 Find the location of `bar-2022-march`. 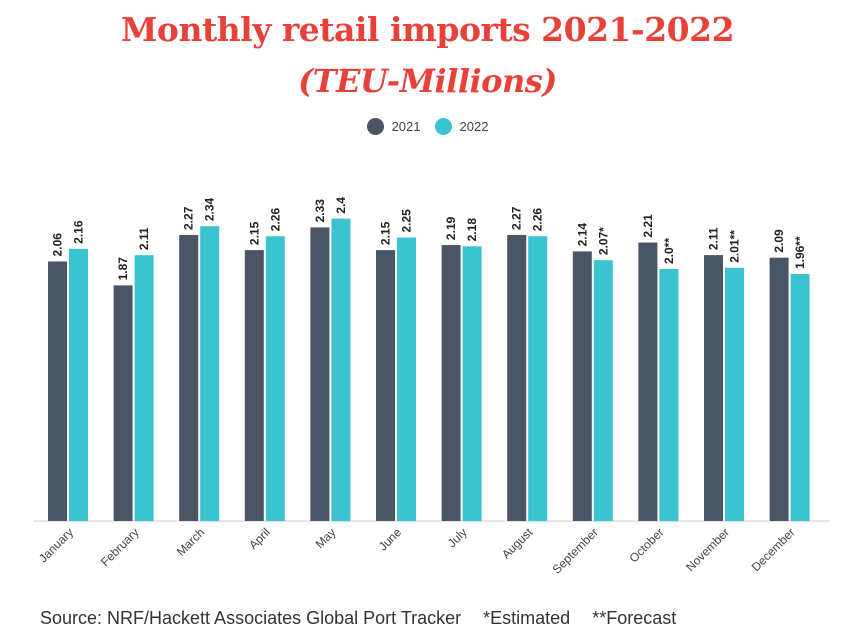

bar-2022-march is located at coordinates (210, 373).